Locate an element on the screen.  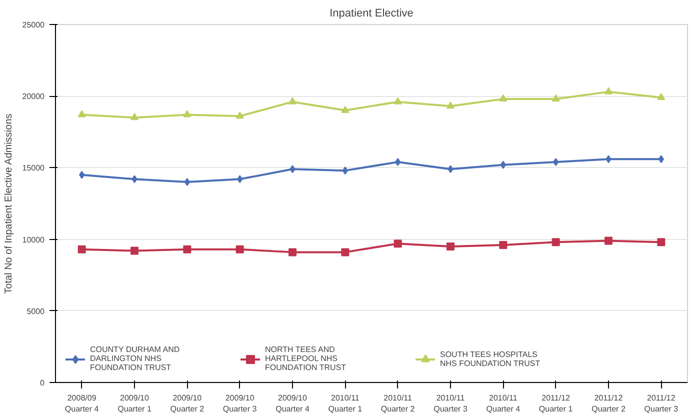
y-axis-title: Total No of Inpatient Elective Admissions is located at coordinates (8, 204).